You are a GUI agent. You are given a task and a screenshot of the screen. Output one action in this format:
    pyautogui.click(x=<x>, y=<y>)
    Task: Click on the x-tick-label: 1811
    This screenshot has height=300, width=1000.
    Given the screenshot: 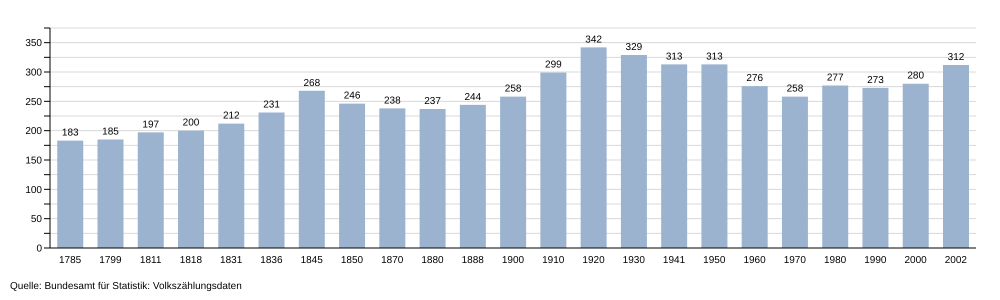 What is the action you would take?
    pyautogui.click(x=151, y=260)
    